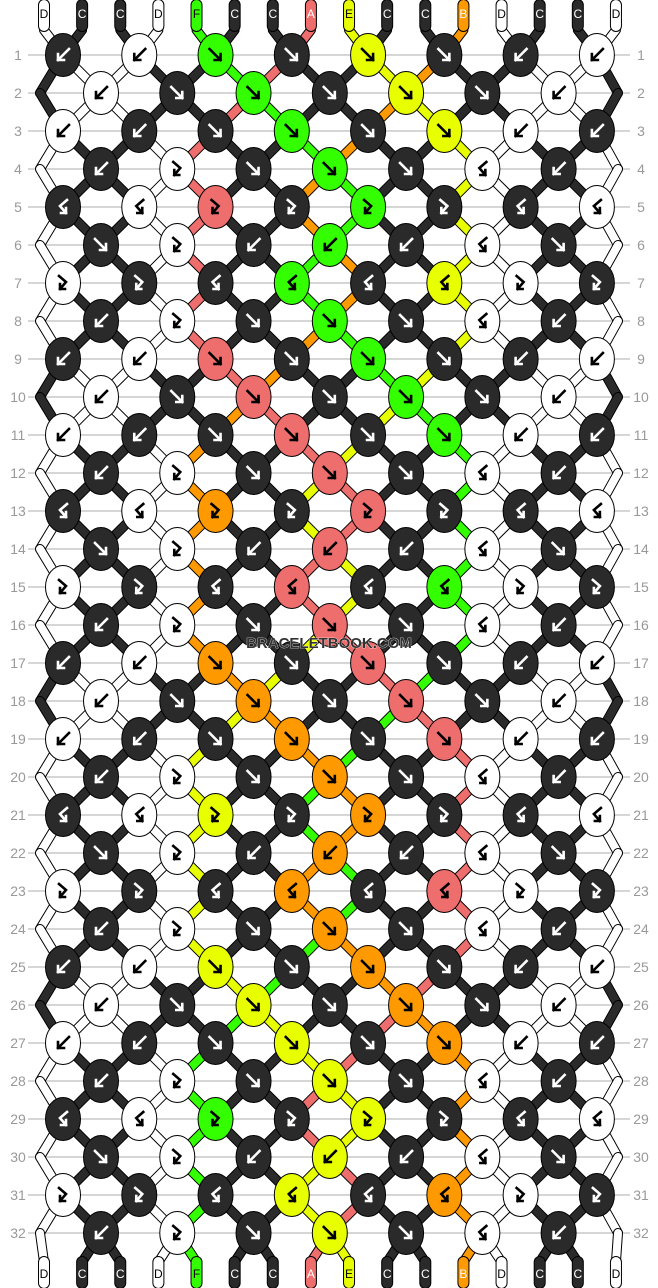  Describe the element at coordinates (18, 169) in the screenshot. I see `row-number-left: 4` at that location.